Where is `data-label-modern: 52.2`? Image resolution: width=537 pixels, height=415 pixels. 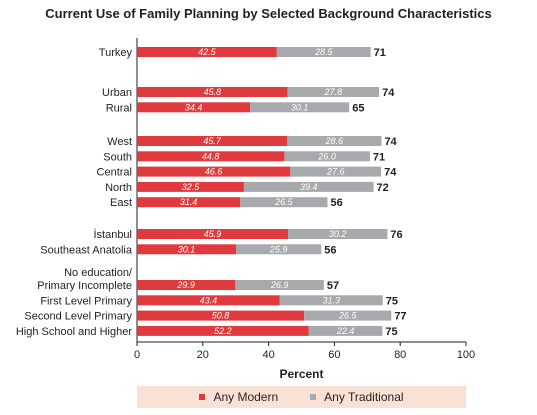
data-label-modern: 52.2 is located at coordinates (223, 331).